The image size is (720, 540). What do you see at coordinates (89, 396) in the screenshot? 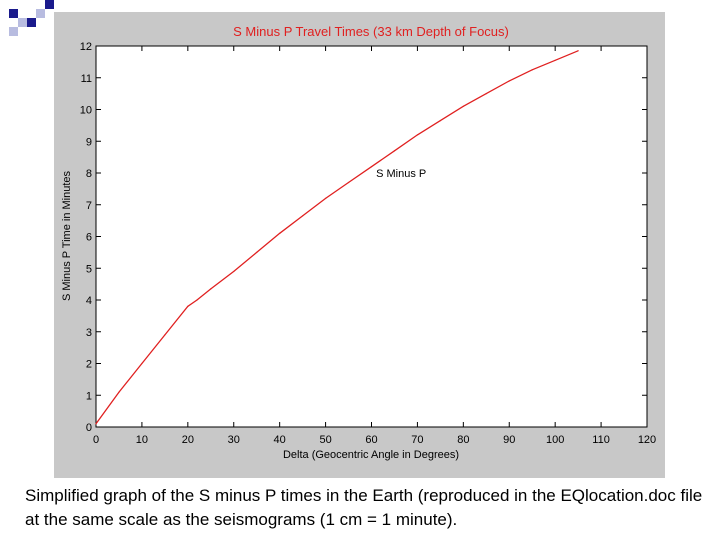
I see `y-tick-label: 1` at bounding box center [89, 396].